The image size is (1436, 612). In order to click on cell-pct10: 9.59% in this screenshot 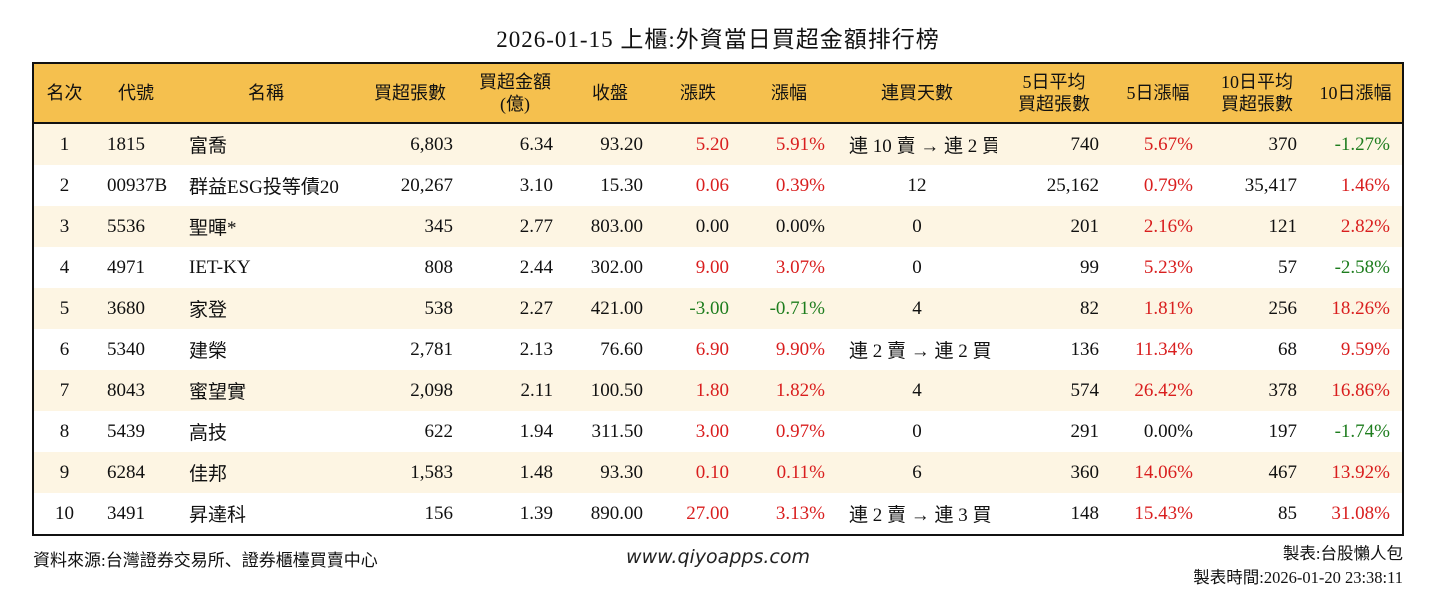, I will do `click(1365, 349)`.